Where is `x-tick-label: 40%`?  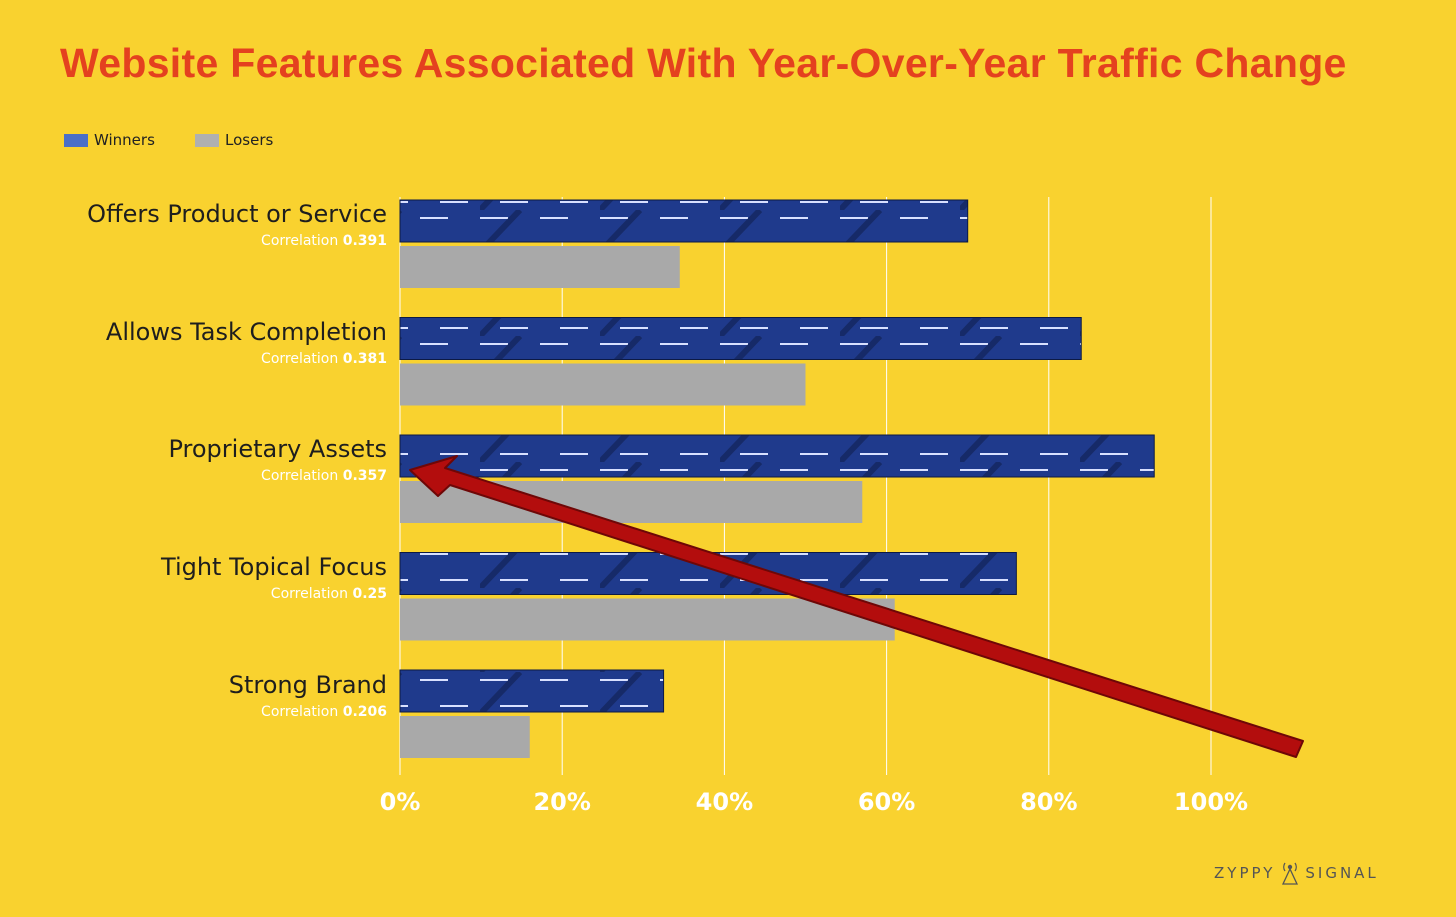 x-tick-label: 40% is located at coordinates (724, 802).